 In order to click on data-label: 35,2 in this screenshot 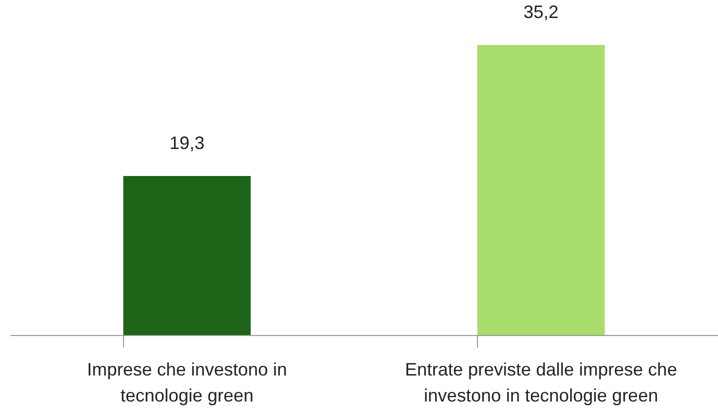, I will do `click(541, 12)`.